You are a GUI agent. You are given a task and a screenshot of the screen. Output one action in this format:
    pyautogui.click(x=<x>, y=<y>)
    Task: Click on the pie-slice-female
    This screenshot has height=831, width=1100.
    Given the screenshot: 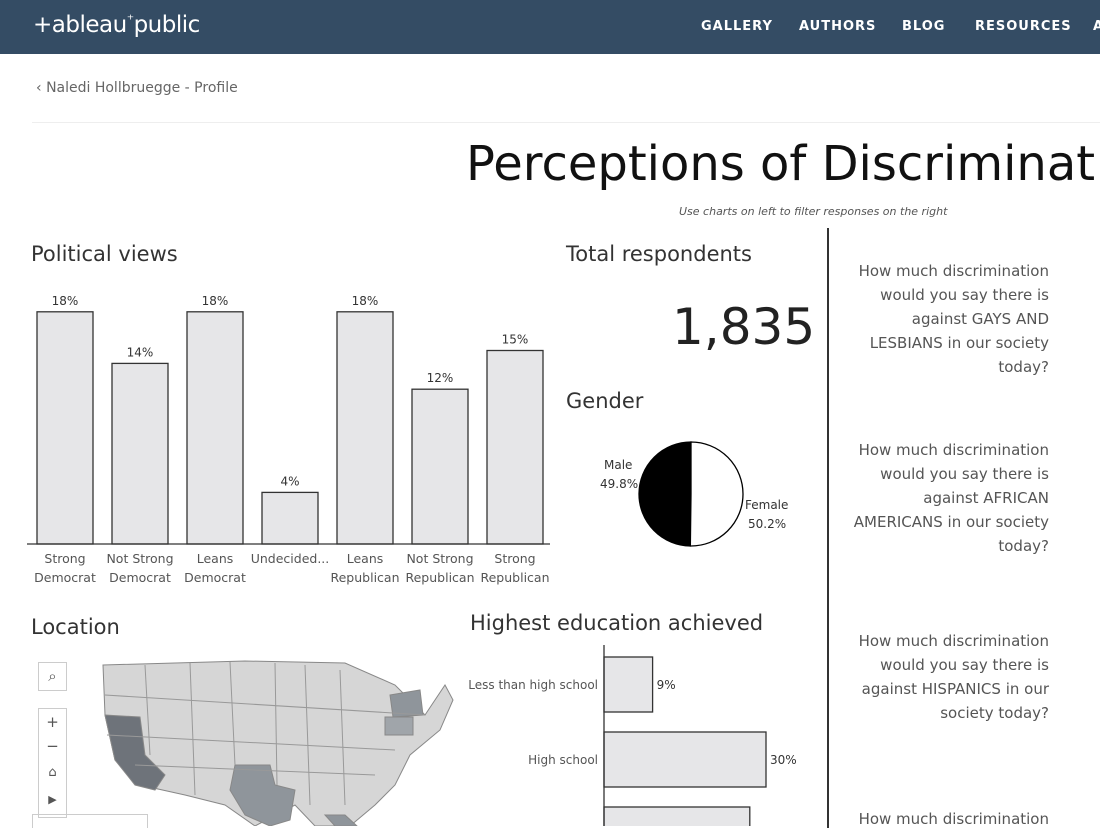 What is the action you would take?
    pyautogui.click(x=716, y=494)
    